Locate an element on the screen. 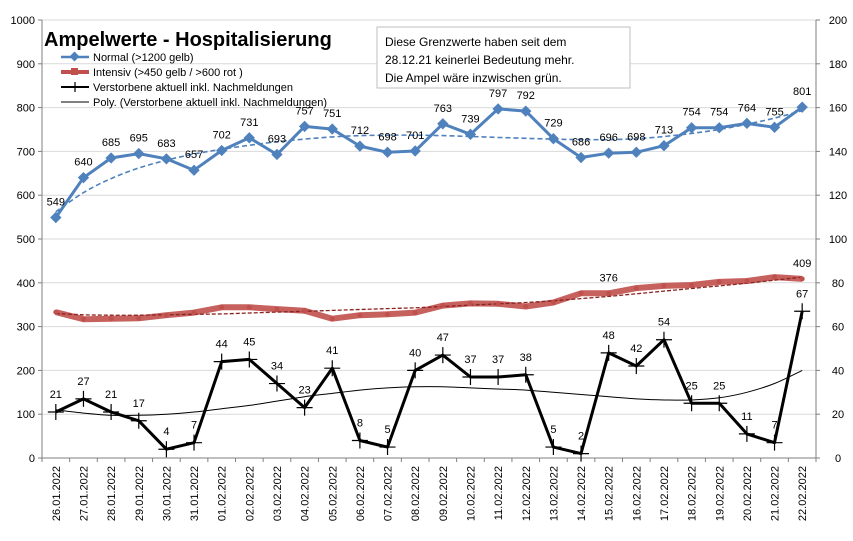 Image resolution: width=853 pixels, height=541 pixels. data-label-verstorbene: 47 is located at coordinates (443, 338).